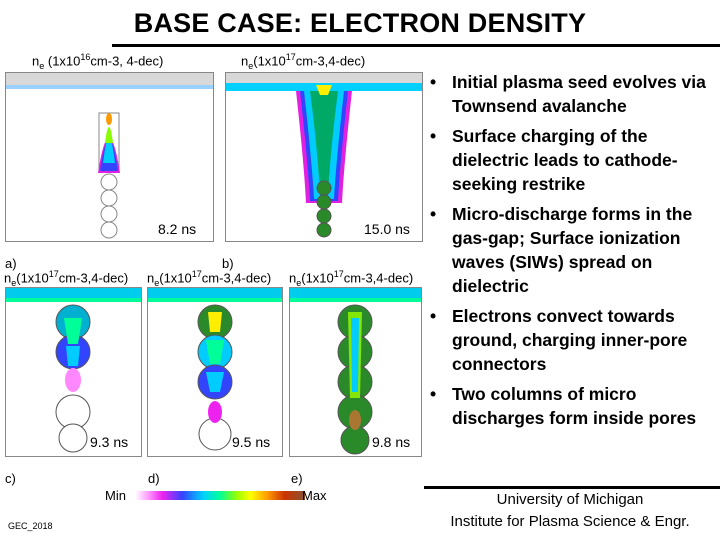 The width and height of the screenshot is (720, 540). What do you see at coordinates (115, 495) in the screenshot?
I see `colorbar-min-label: Min` at bounding box center [115, 495].